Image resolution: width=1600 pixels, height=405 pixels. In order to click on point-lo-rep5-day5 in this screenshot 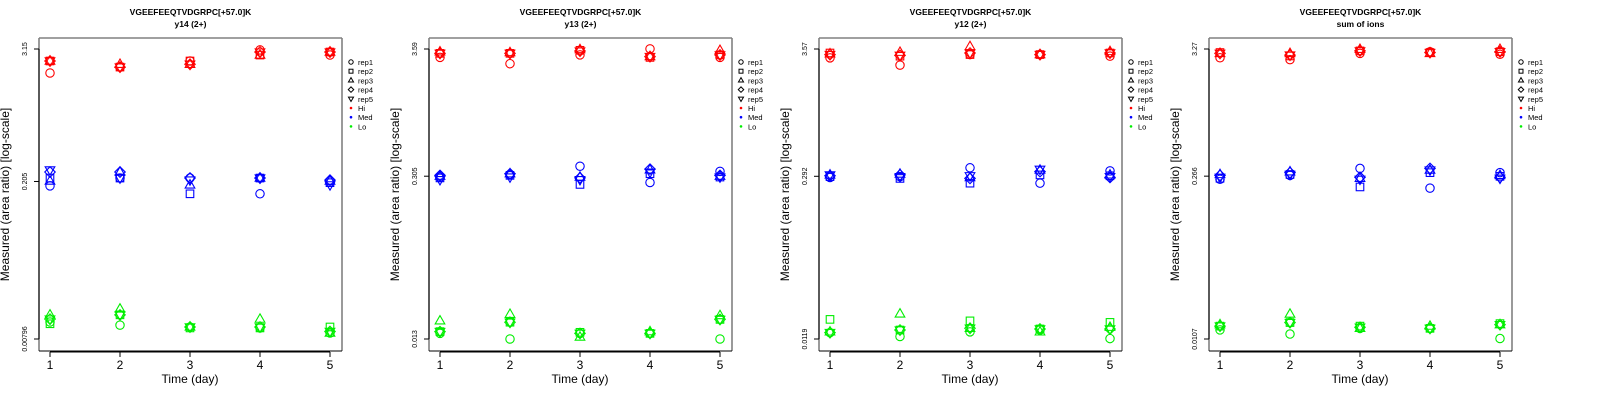, I will do `click(330, 332)`.